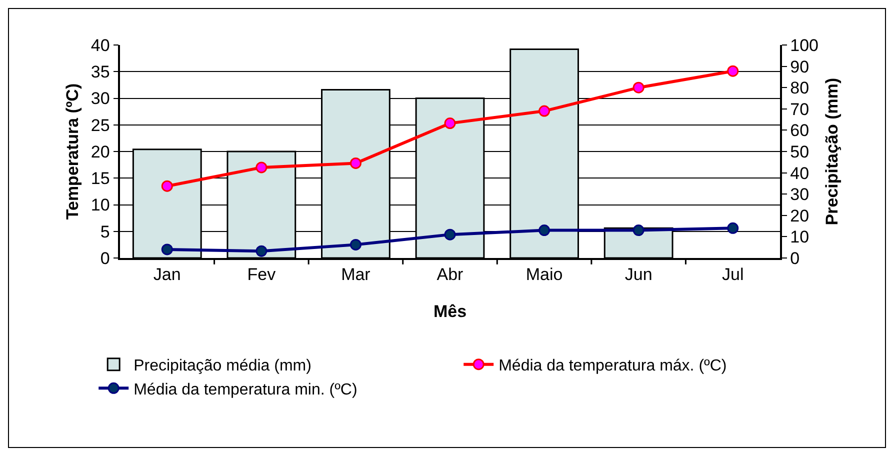 This screenshot has height=457, width=896. What do you see at coordinates (72, 151) in the screenshot?
I see `y-axis-title: Temperatura (ºC)` at bounding box center [72, 151].